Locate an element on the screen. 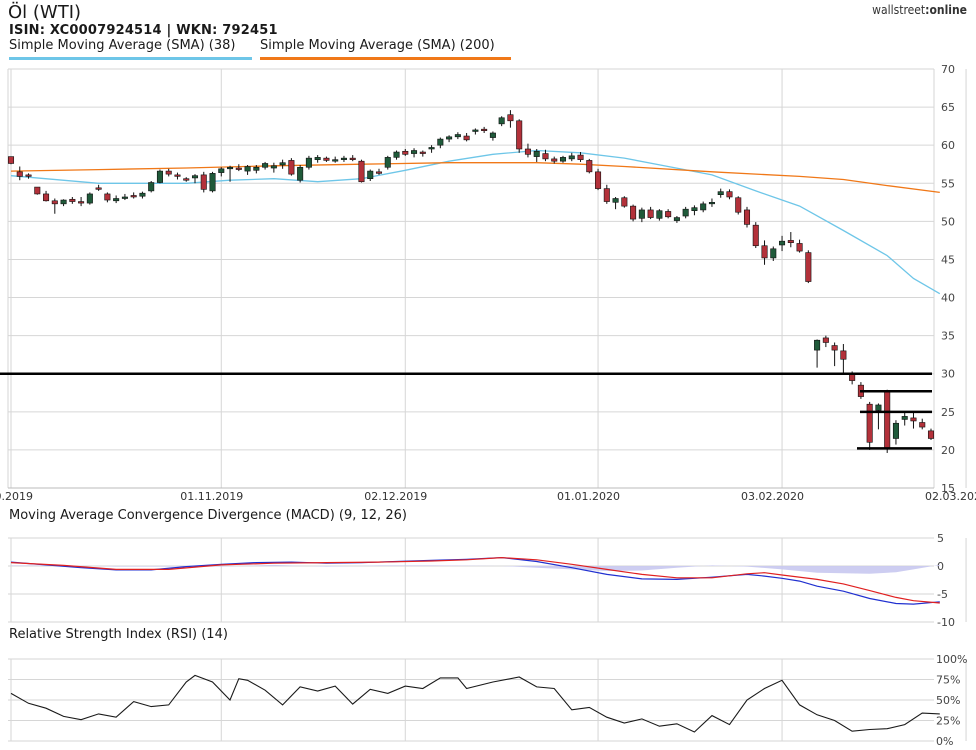 The height and width of the screenshot is (750, 976). macd-tick-label: 5 is located at coordinates (940, 538).